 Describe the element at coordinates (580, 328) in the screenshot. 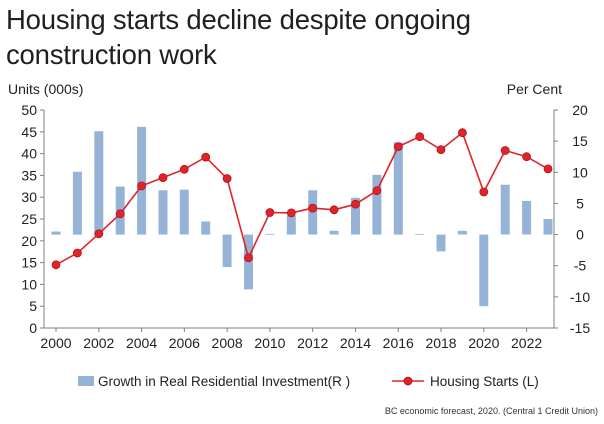

I see `right-tick-label: -15` at that location.